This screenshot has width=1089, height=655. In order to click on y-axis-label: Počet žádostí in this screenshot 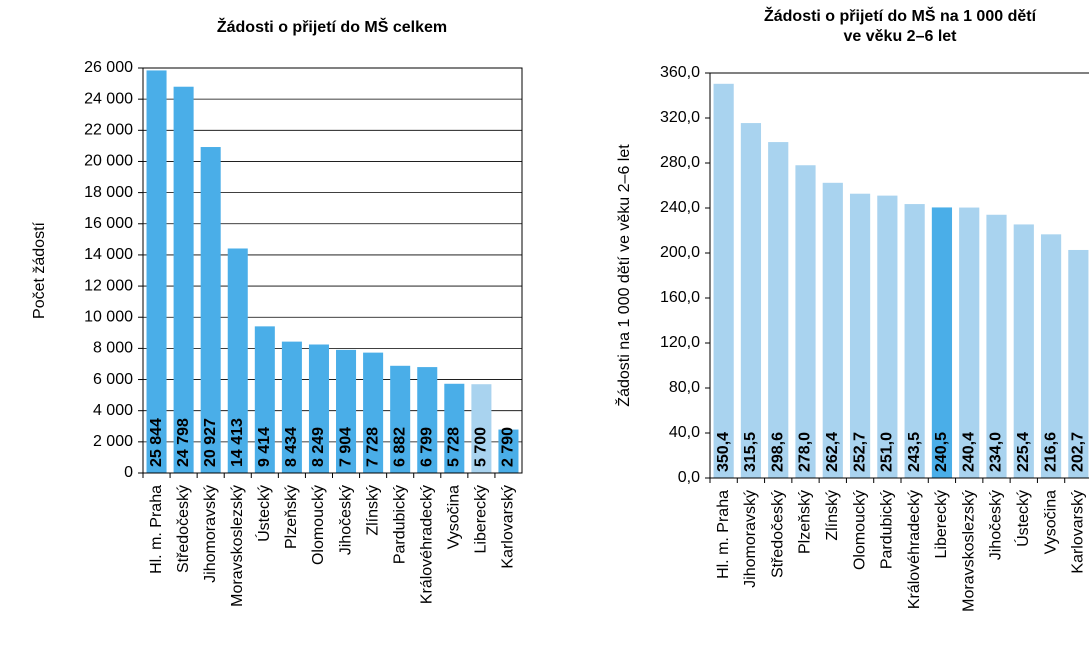, I will do `click(39, 270)`.